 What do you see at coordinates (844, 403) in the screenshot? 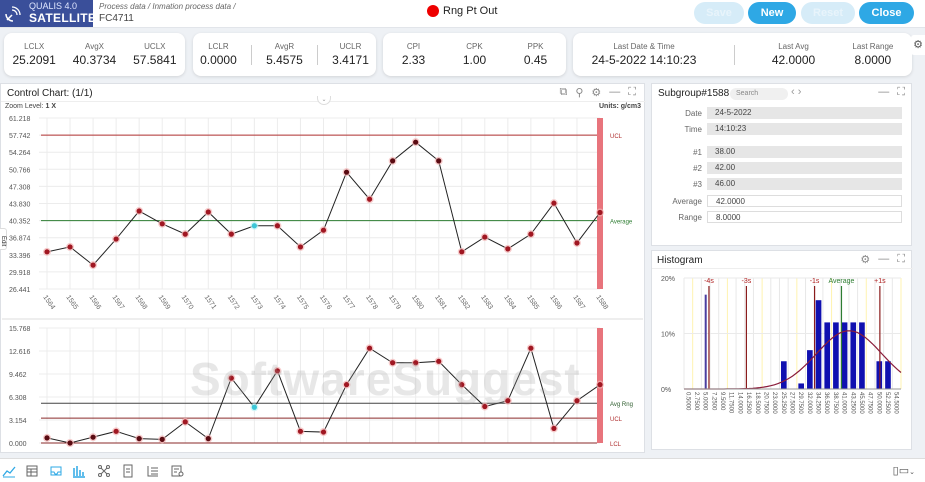
I see `svg-text: 41.0000` at bounding box center [844, 403].